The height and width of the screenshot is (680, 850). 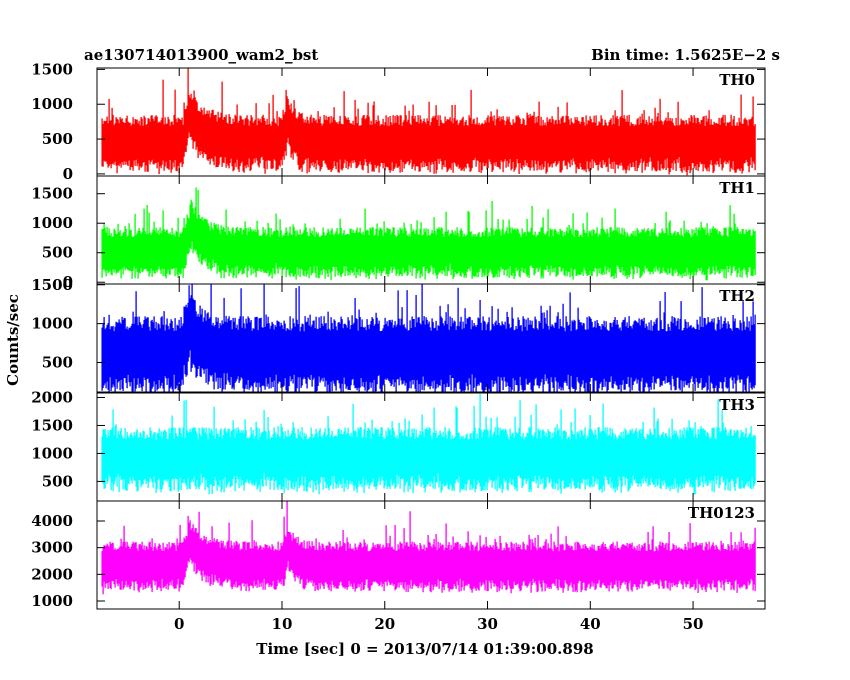 I want to click on x-tick-label: 10, so click(x=282, y=624).